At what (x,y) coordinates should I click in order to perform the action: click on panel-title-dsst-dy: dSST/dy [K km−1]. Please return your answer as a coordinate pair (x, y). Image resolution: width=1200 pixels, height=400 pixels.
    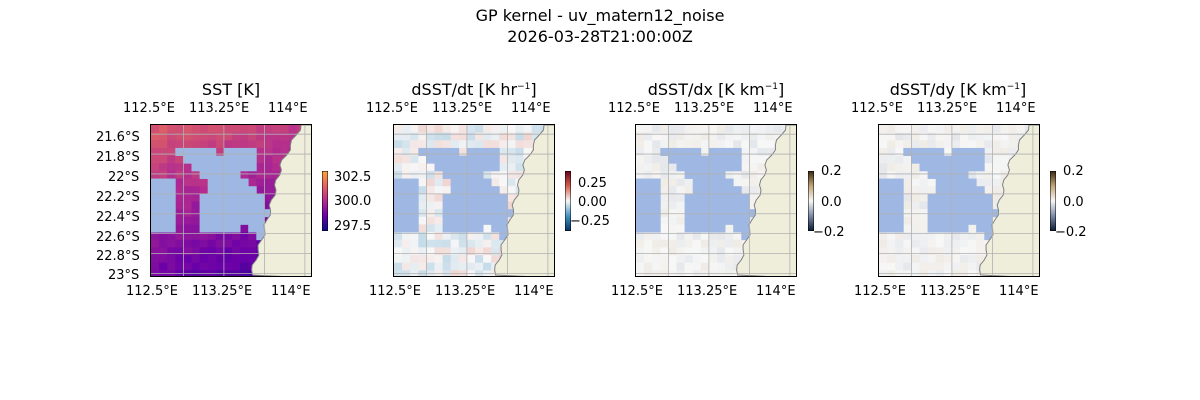
    Looking at the image, I should click on (958, 89).